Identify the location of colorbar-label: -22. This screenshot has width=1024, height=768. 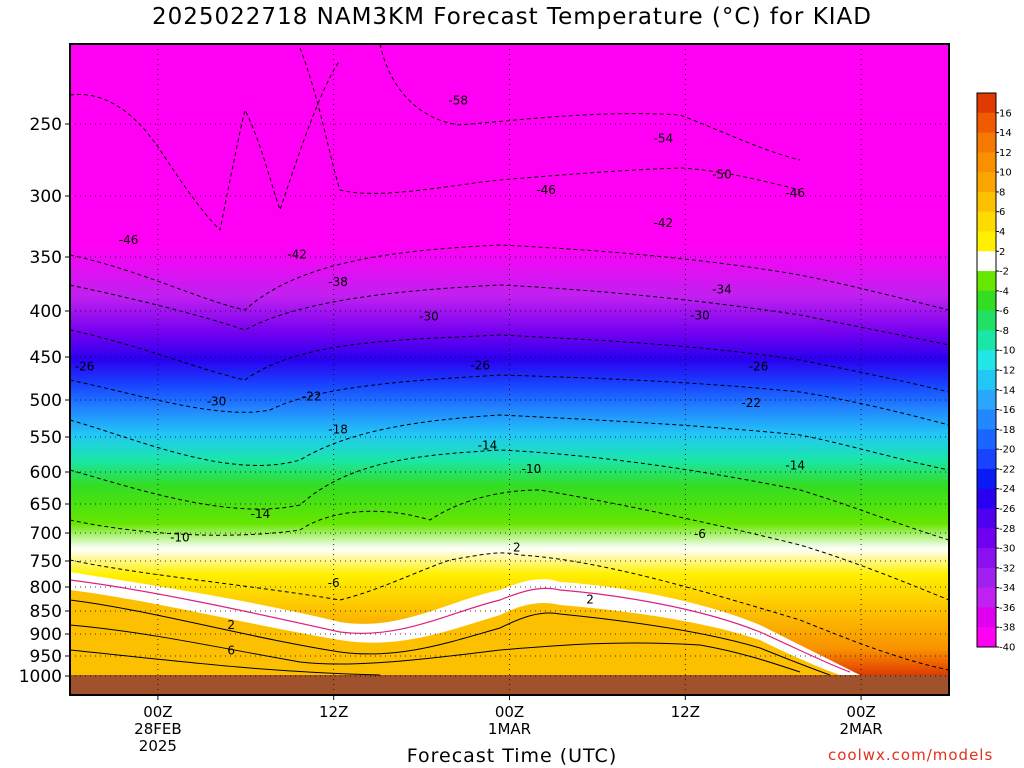
(1007, 469).